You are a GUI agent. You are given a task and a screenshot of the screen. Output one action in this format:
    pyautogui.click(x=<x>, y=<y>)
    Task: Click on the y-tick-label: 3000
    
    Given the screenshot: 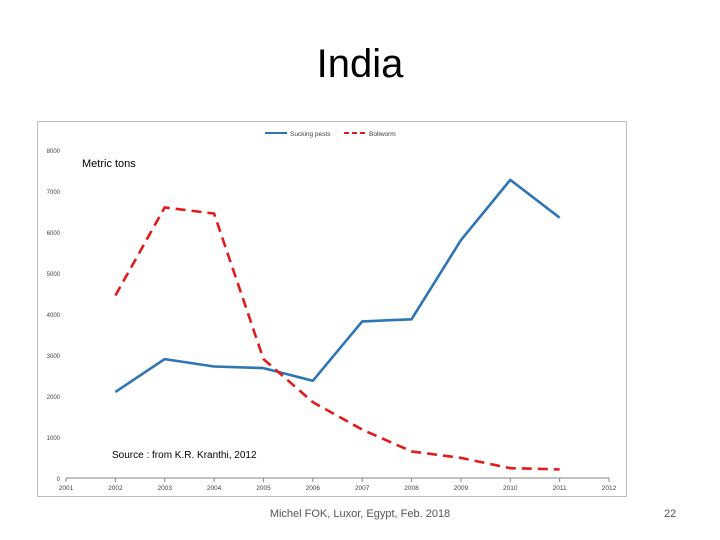 What is the action you would take?
    pyautogui.click(x=54, y=357)
    